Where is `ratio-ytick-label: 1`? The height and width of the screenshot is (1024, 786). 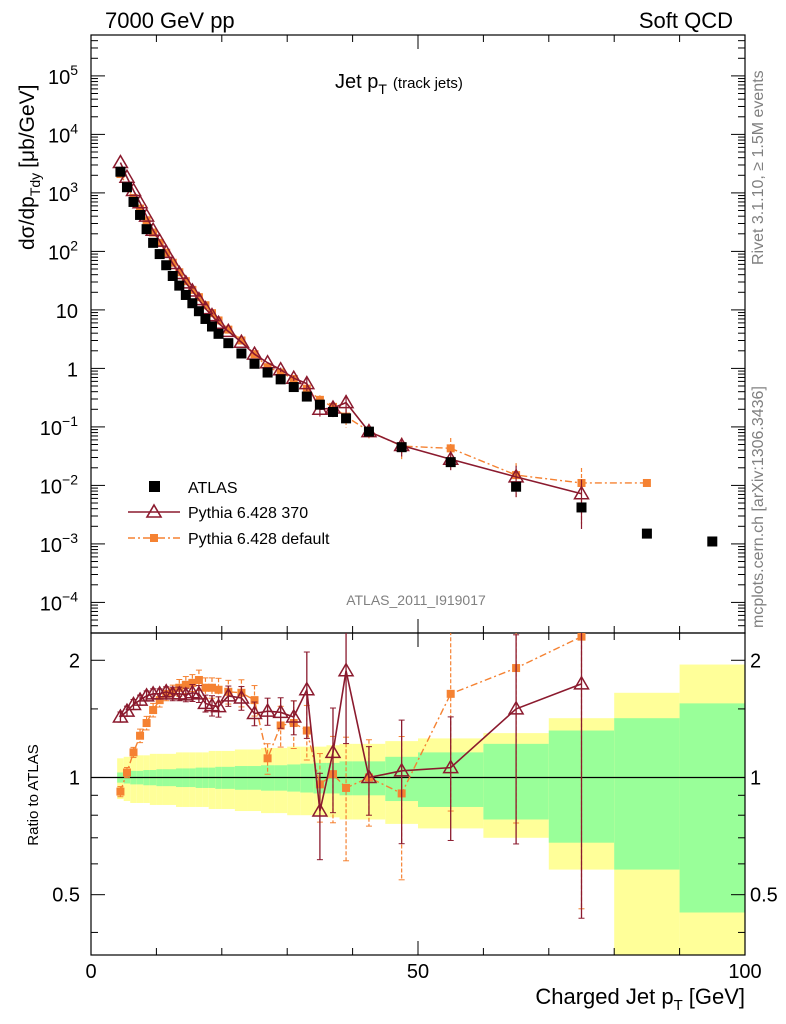 ratio-ytick-label: 1 is located at coordinates (74, 778).